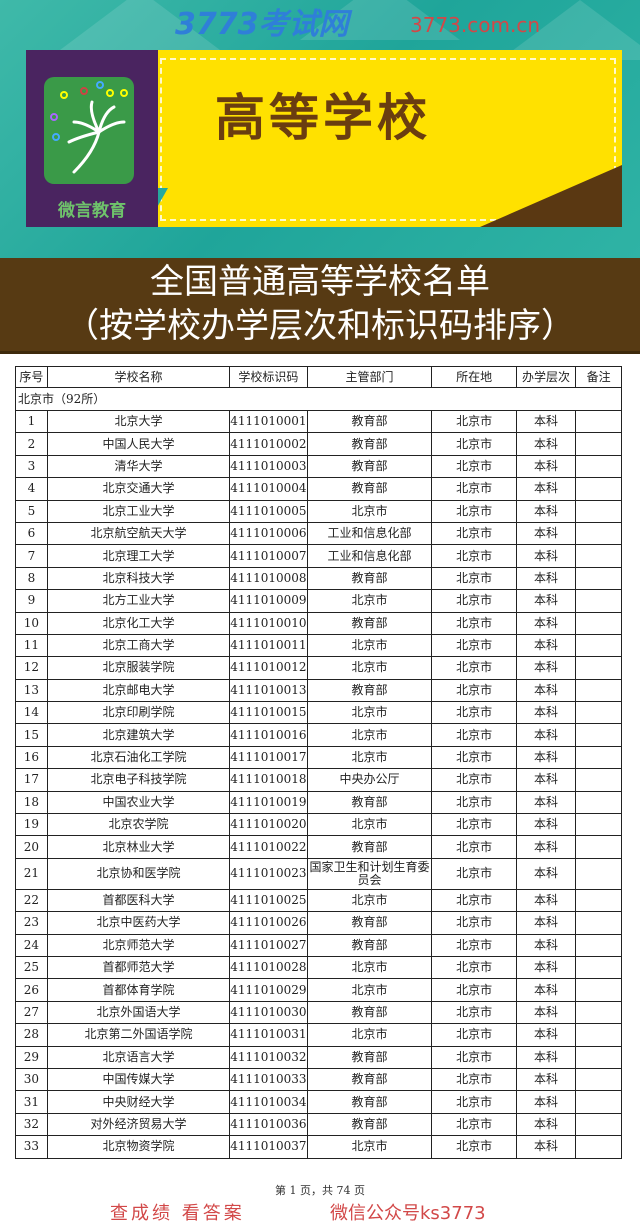  I want to click on col-index-cell: 11, so click(31, 645).